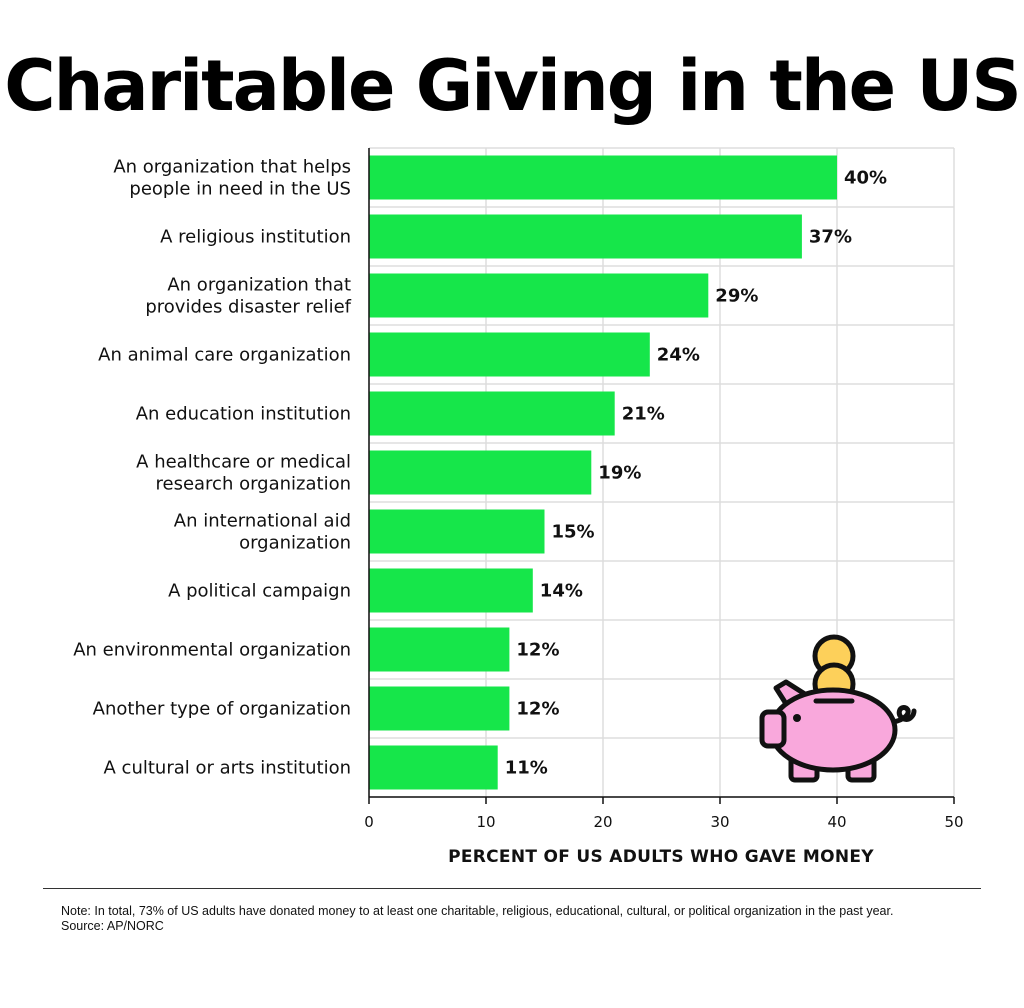  Describe the element at coordinates (240, 189) in the screenshot. I see `category-label-line: people in need in the US` at that location.